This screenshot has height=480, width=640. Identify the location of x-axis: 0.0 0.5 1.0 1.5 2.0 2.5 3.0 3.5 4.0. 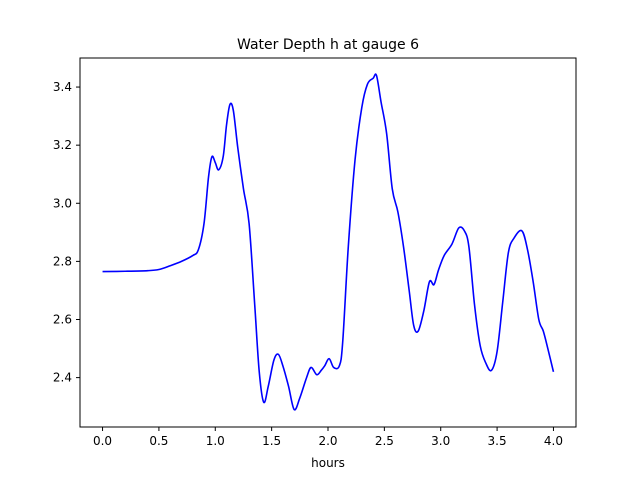
(328, 437).